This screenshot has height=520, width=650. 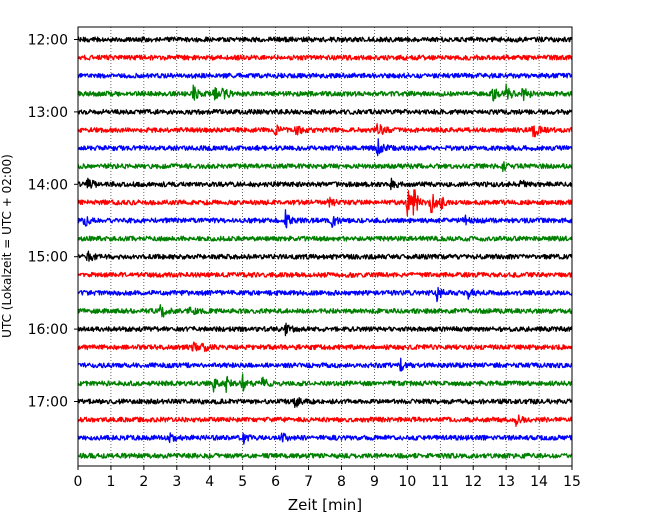 What do you see at coordinates (48, 403) in the screenshot?
I see `y-tick-label-5: 17:00` at bounding box center [48, 403].